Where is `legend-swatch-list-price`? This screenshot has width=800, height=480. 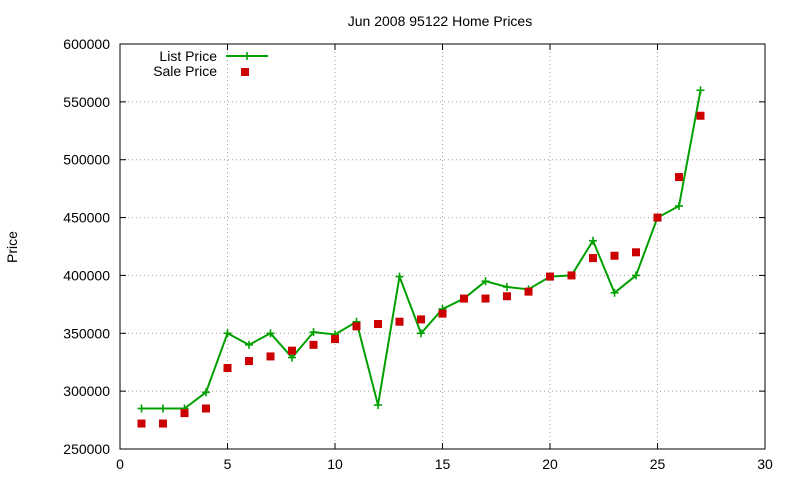 legend-swatch-list-price is located at coordinates (247, 56).